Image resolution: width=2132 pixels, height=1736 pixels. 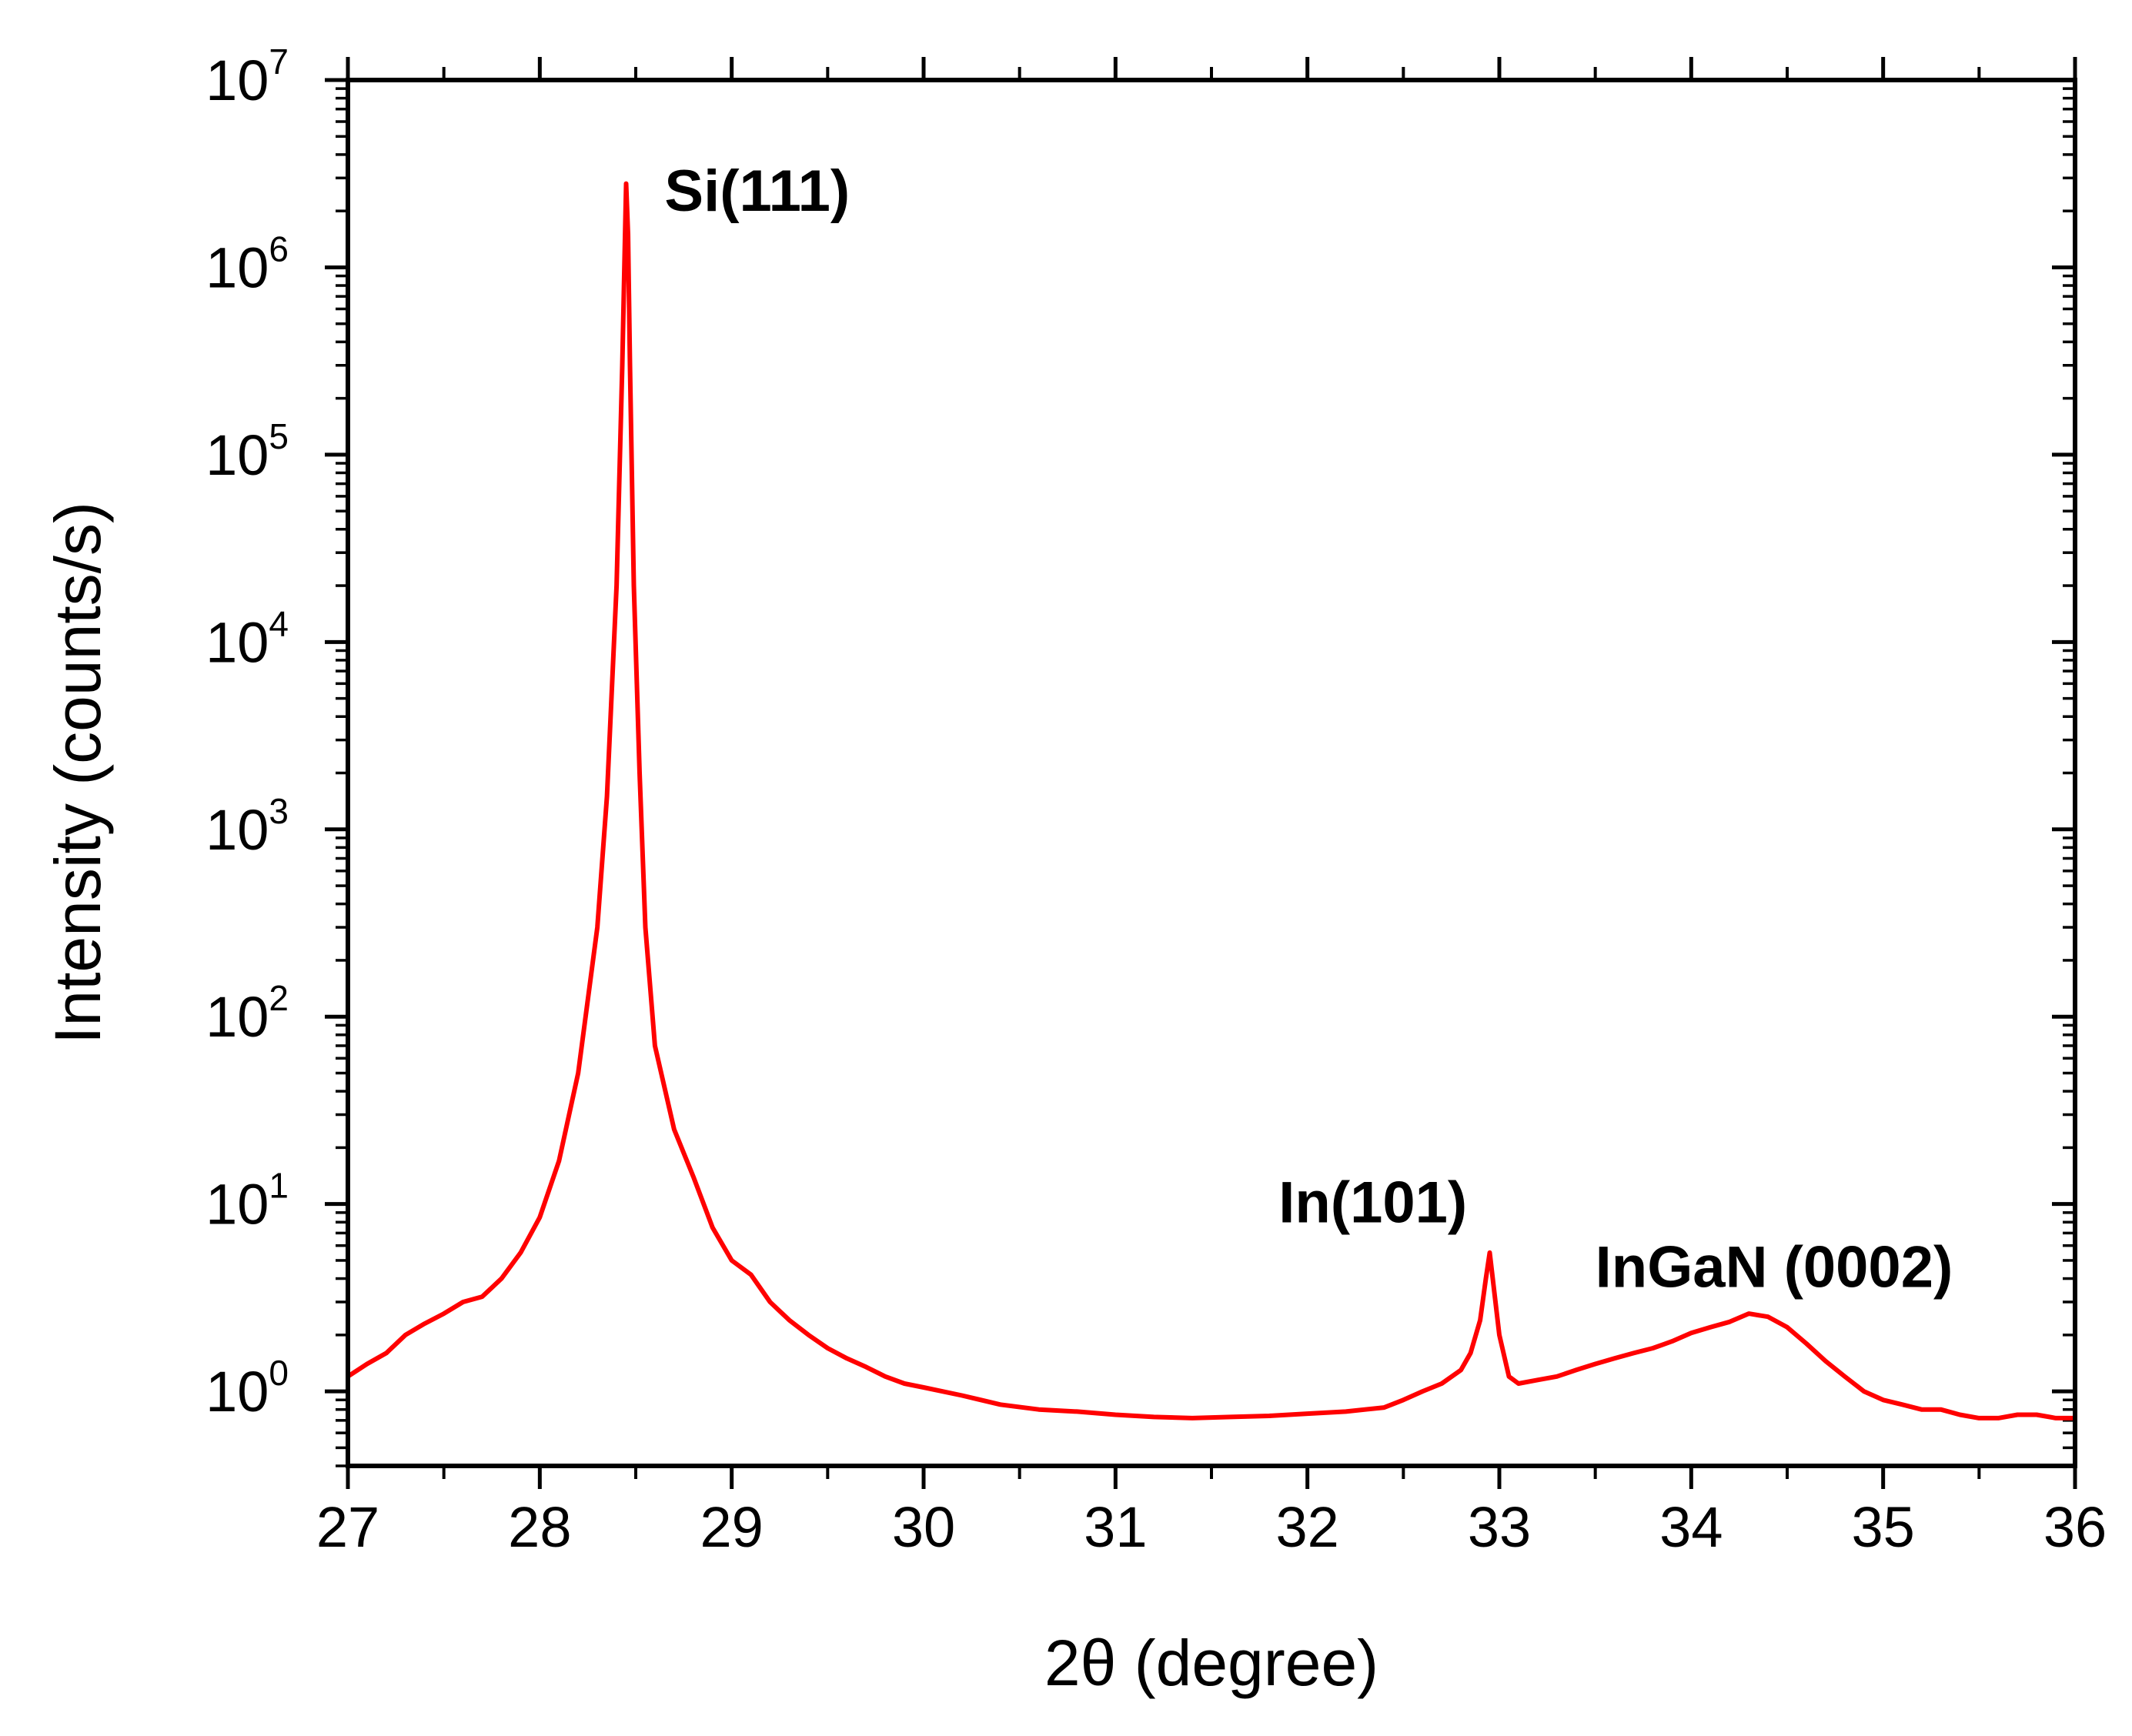 I want to click on y-tick-label: 10⁷, so click(x=247, y=77).